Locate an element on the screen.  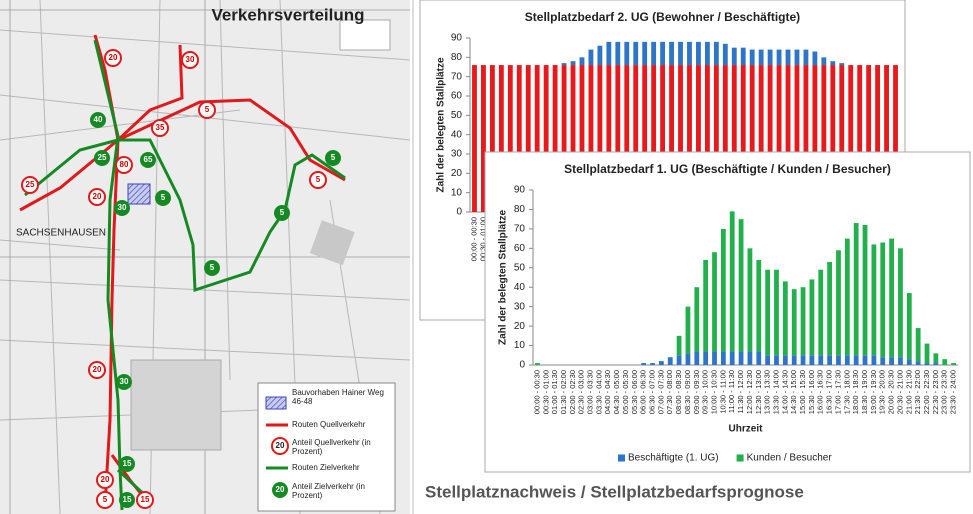
x-tick-label: 08:30 - 09:00 is located at coordinates (687, 392).